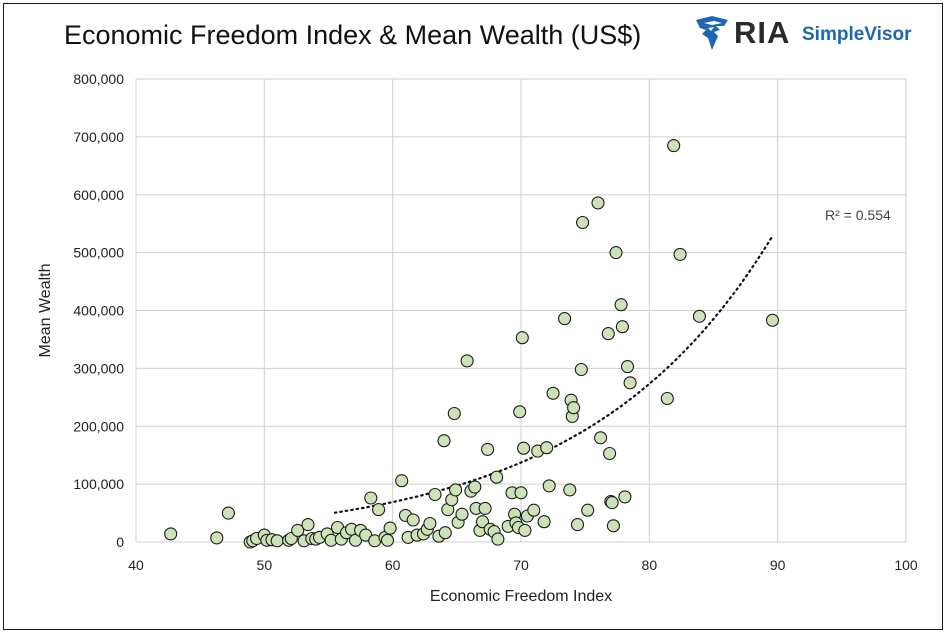 The height and width of the screenshot is (635, 950). I want to click on y-tick-label: 400,000, so click(98, 311).